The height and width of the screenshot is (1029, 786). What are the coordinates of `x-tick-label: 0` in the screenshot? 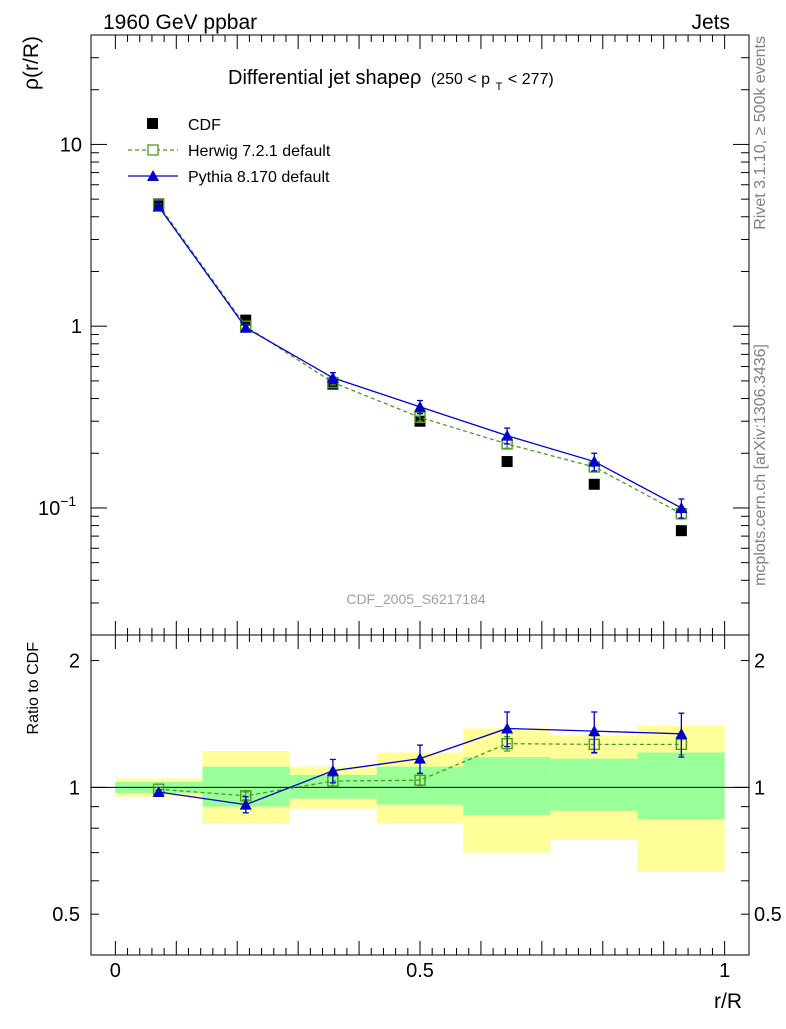 It's located at (115, 971).